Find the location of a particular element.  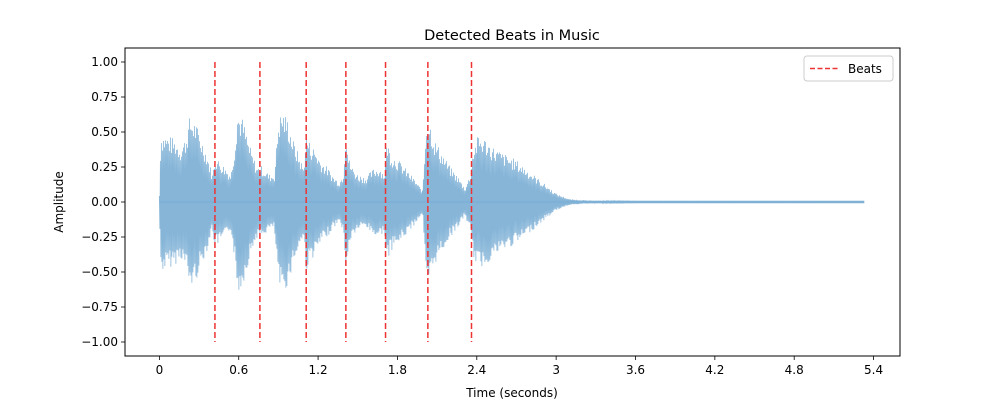

y-tick-label: 0.00 is located at coordinates (104, 202).